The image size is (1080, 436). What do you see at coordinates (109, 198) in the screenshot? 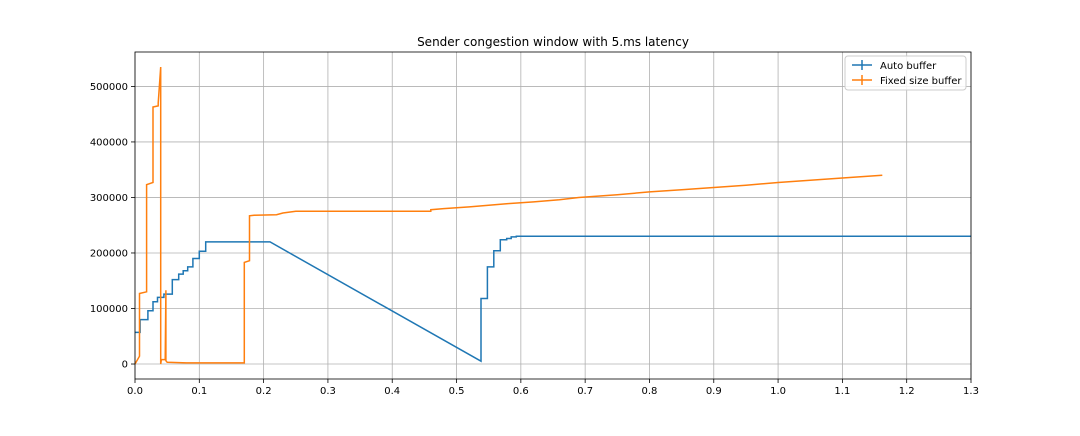
I see `y-tick-label: 300000` at bounding box center [109, 198].